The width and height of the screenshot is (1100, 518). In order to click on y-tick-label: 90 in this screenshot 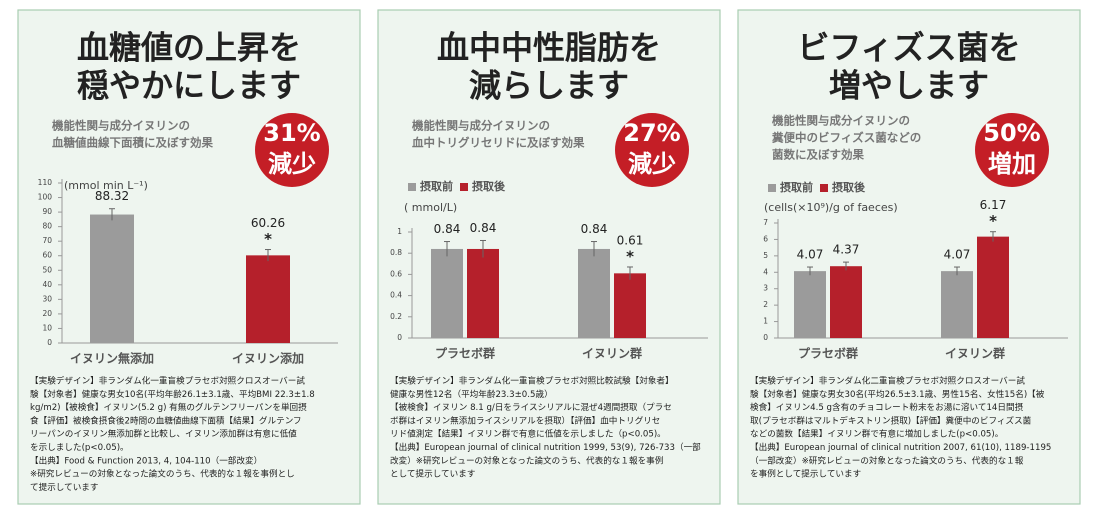, I will do `click(47, 211)`.